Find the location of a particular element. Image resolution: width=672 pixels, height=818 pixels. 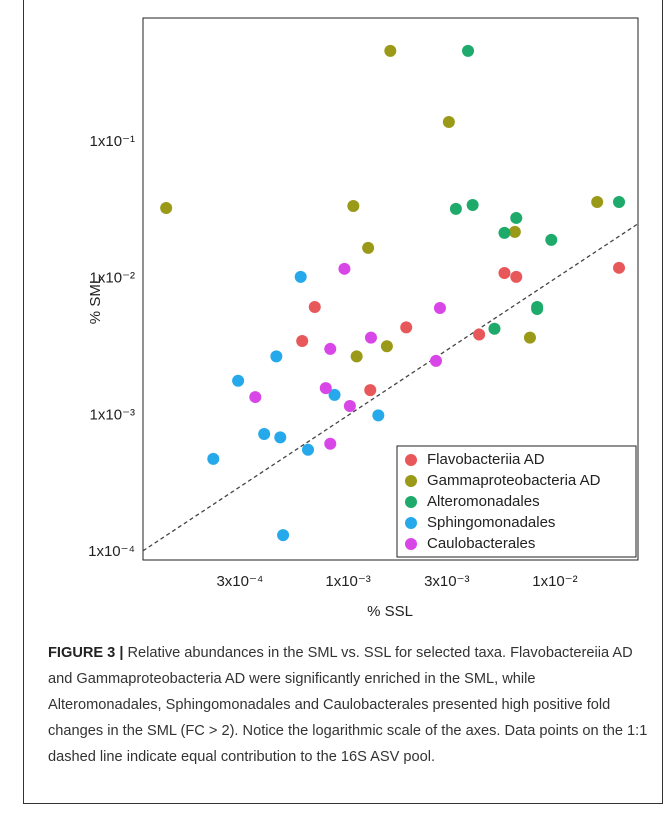

y-tick-label: 1x10⁻¹ is located at coordinates (112, 141).